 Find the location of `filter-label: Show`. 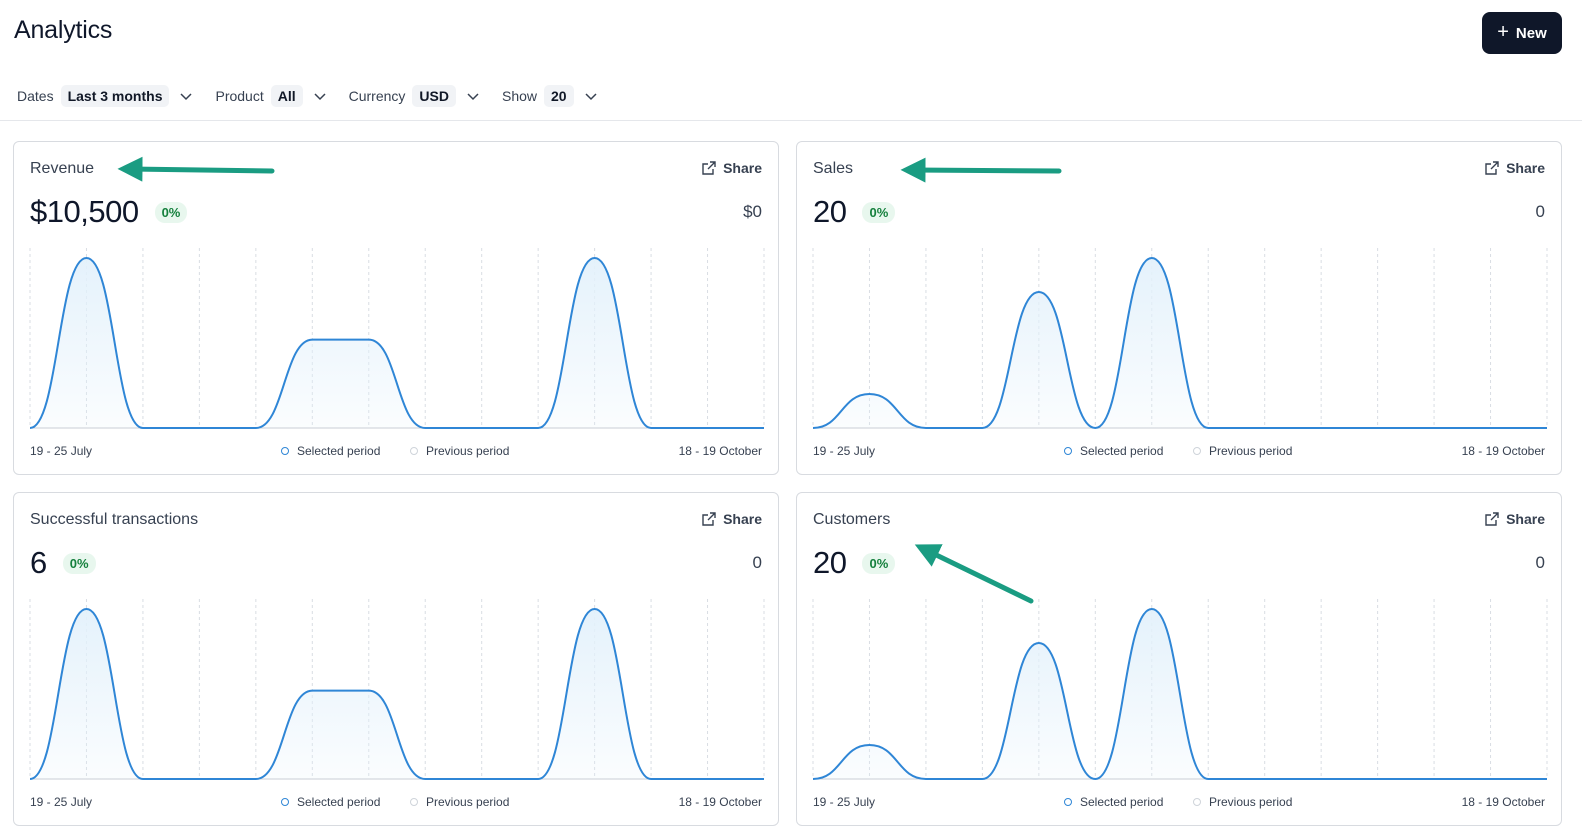

filter-label: Show is located at coordinates (519, 96).